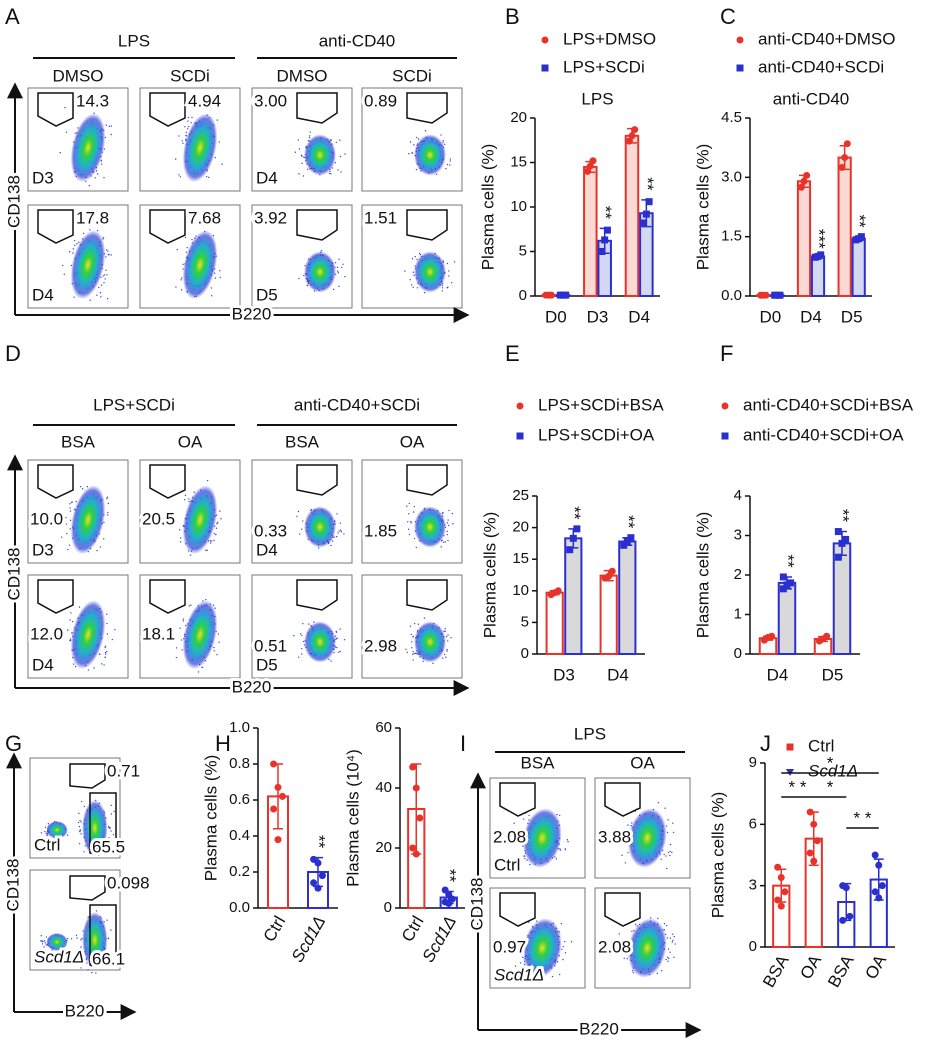 The width and height of the screenshot is (934, 1050). Describe the element at coordinates (512, 353) in the screenshot. I see `panel-letter: E` at that location.